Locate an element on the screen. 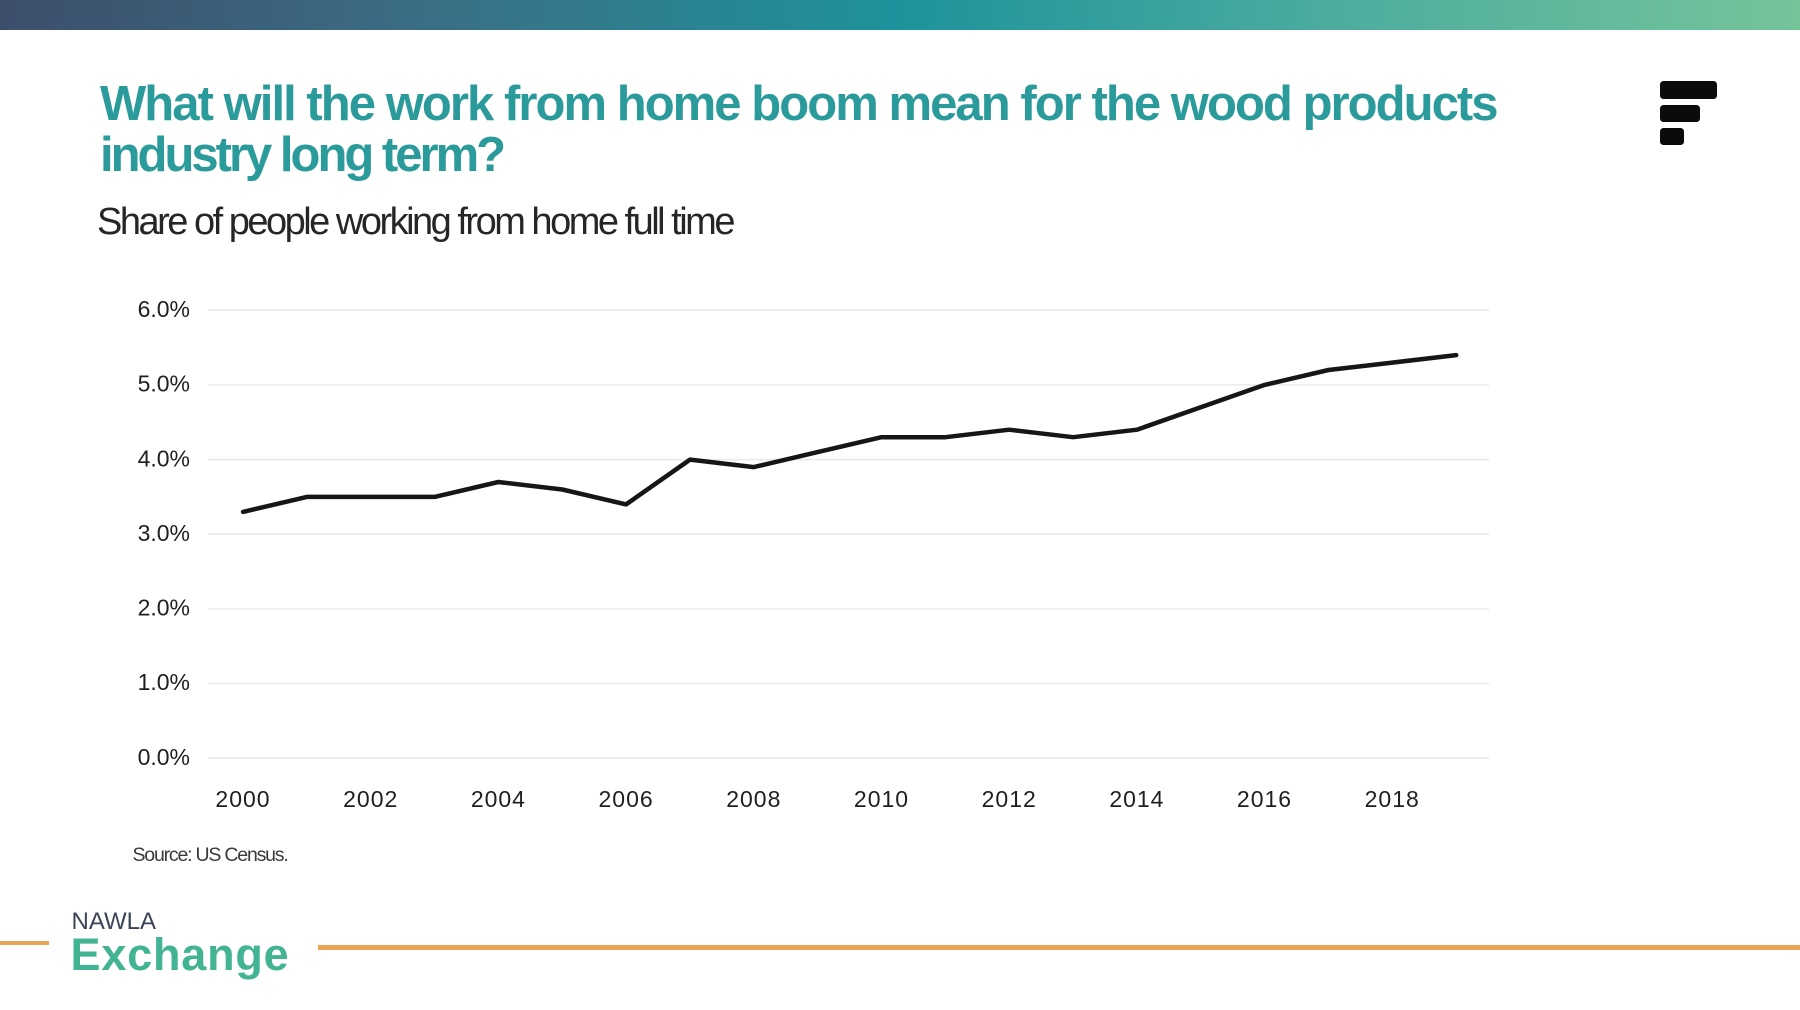  svg-text: 2002 is located at coordinates (370, 799).